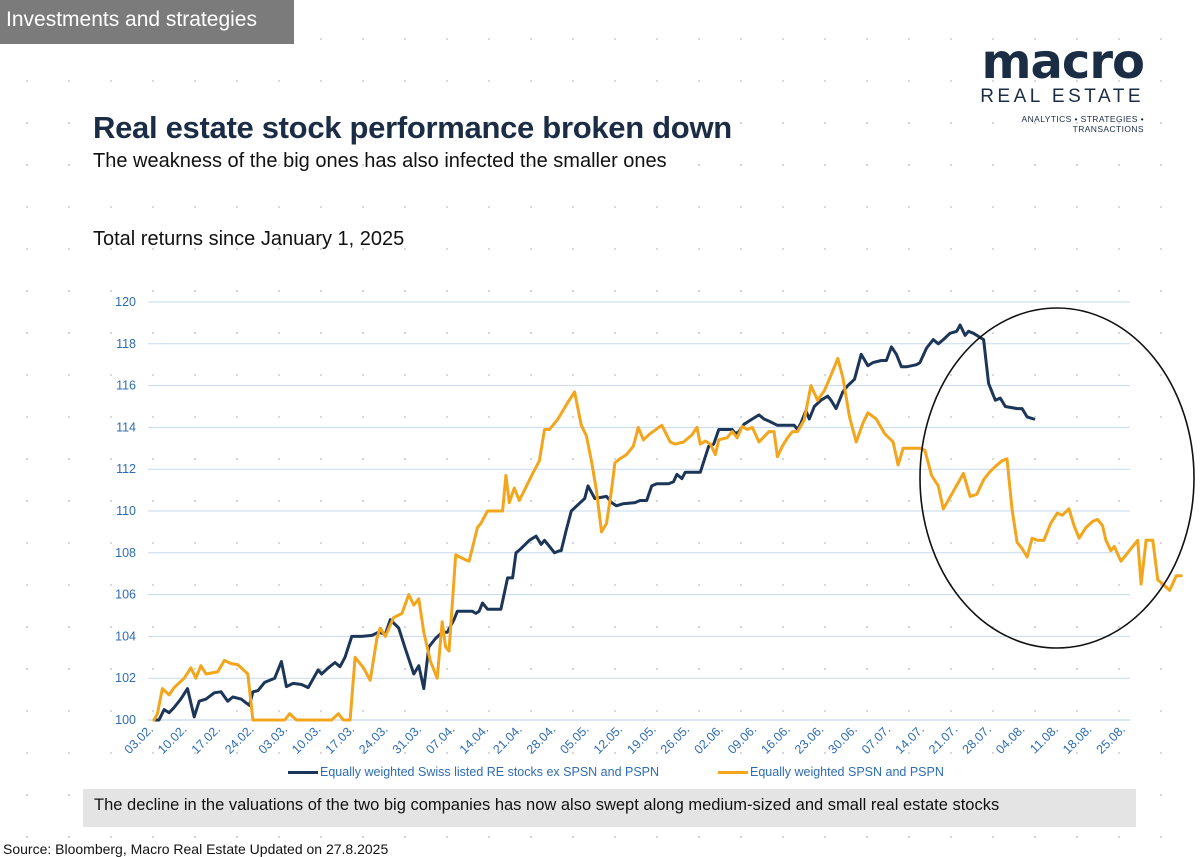  I want to click on chart-heading: Total returns since January 1, 2025, so click(249, 239).